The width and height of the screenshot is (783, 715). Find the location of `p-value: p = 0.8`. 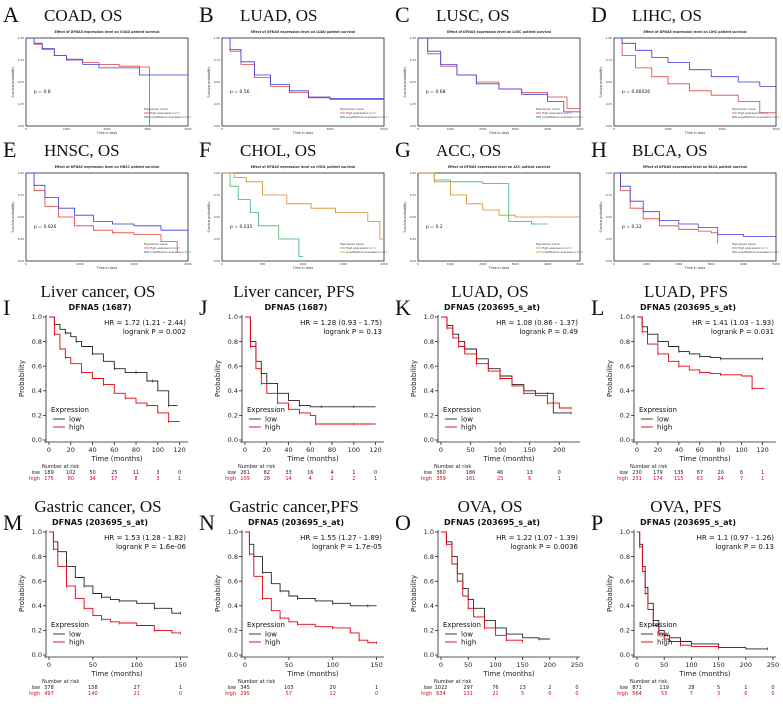

p-value: p = 0.8 is located at coordinates (42, 92).